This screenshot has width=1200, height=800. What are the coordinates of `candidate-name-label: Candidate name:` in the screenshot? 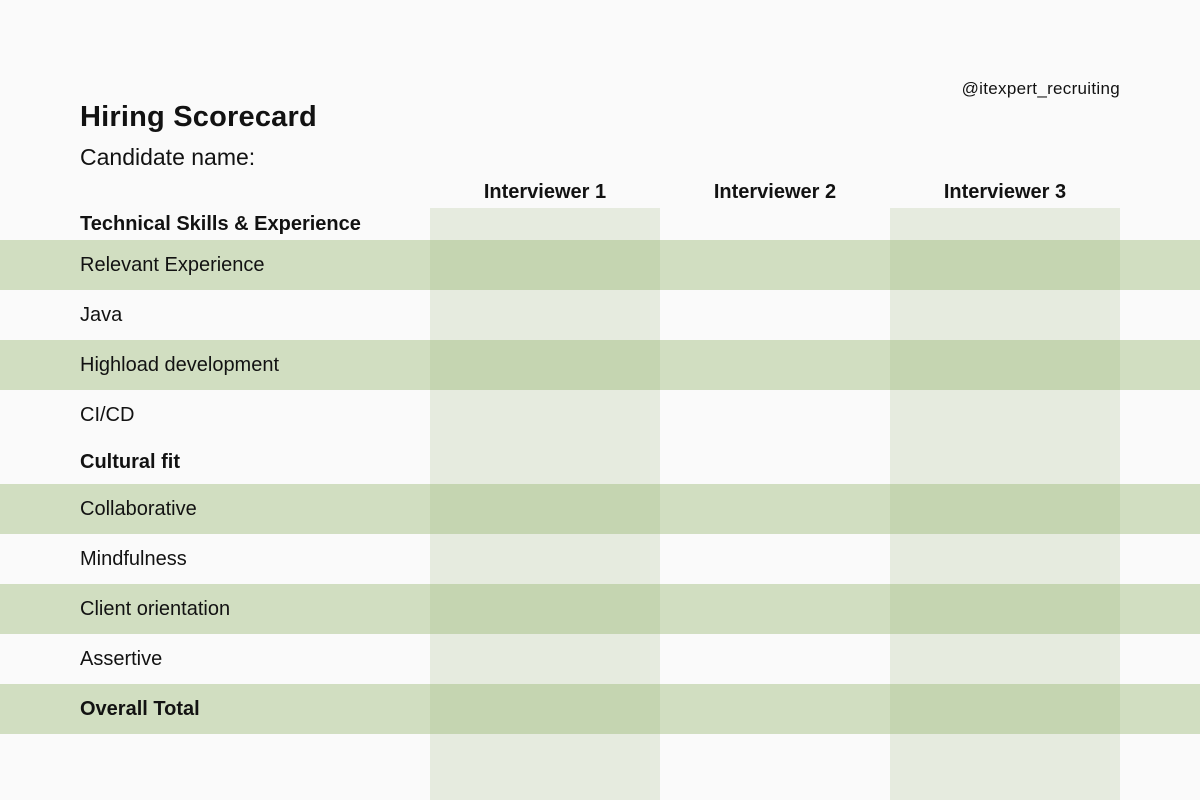 It's located at (168, 157).